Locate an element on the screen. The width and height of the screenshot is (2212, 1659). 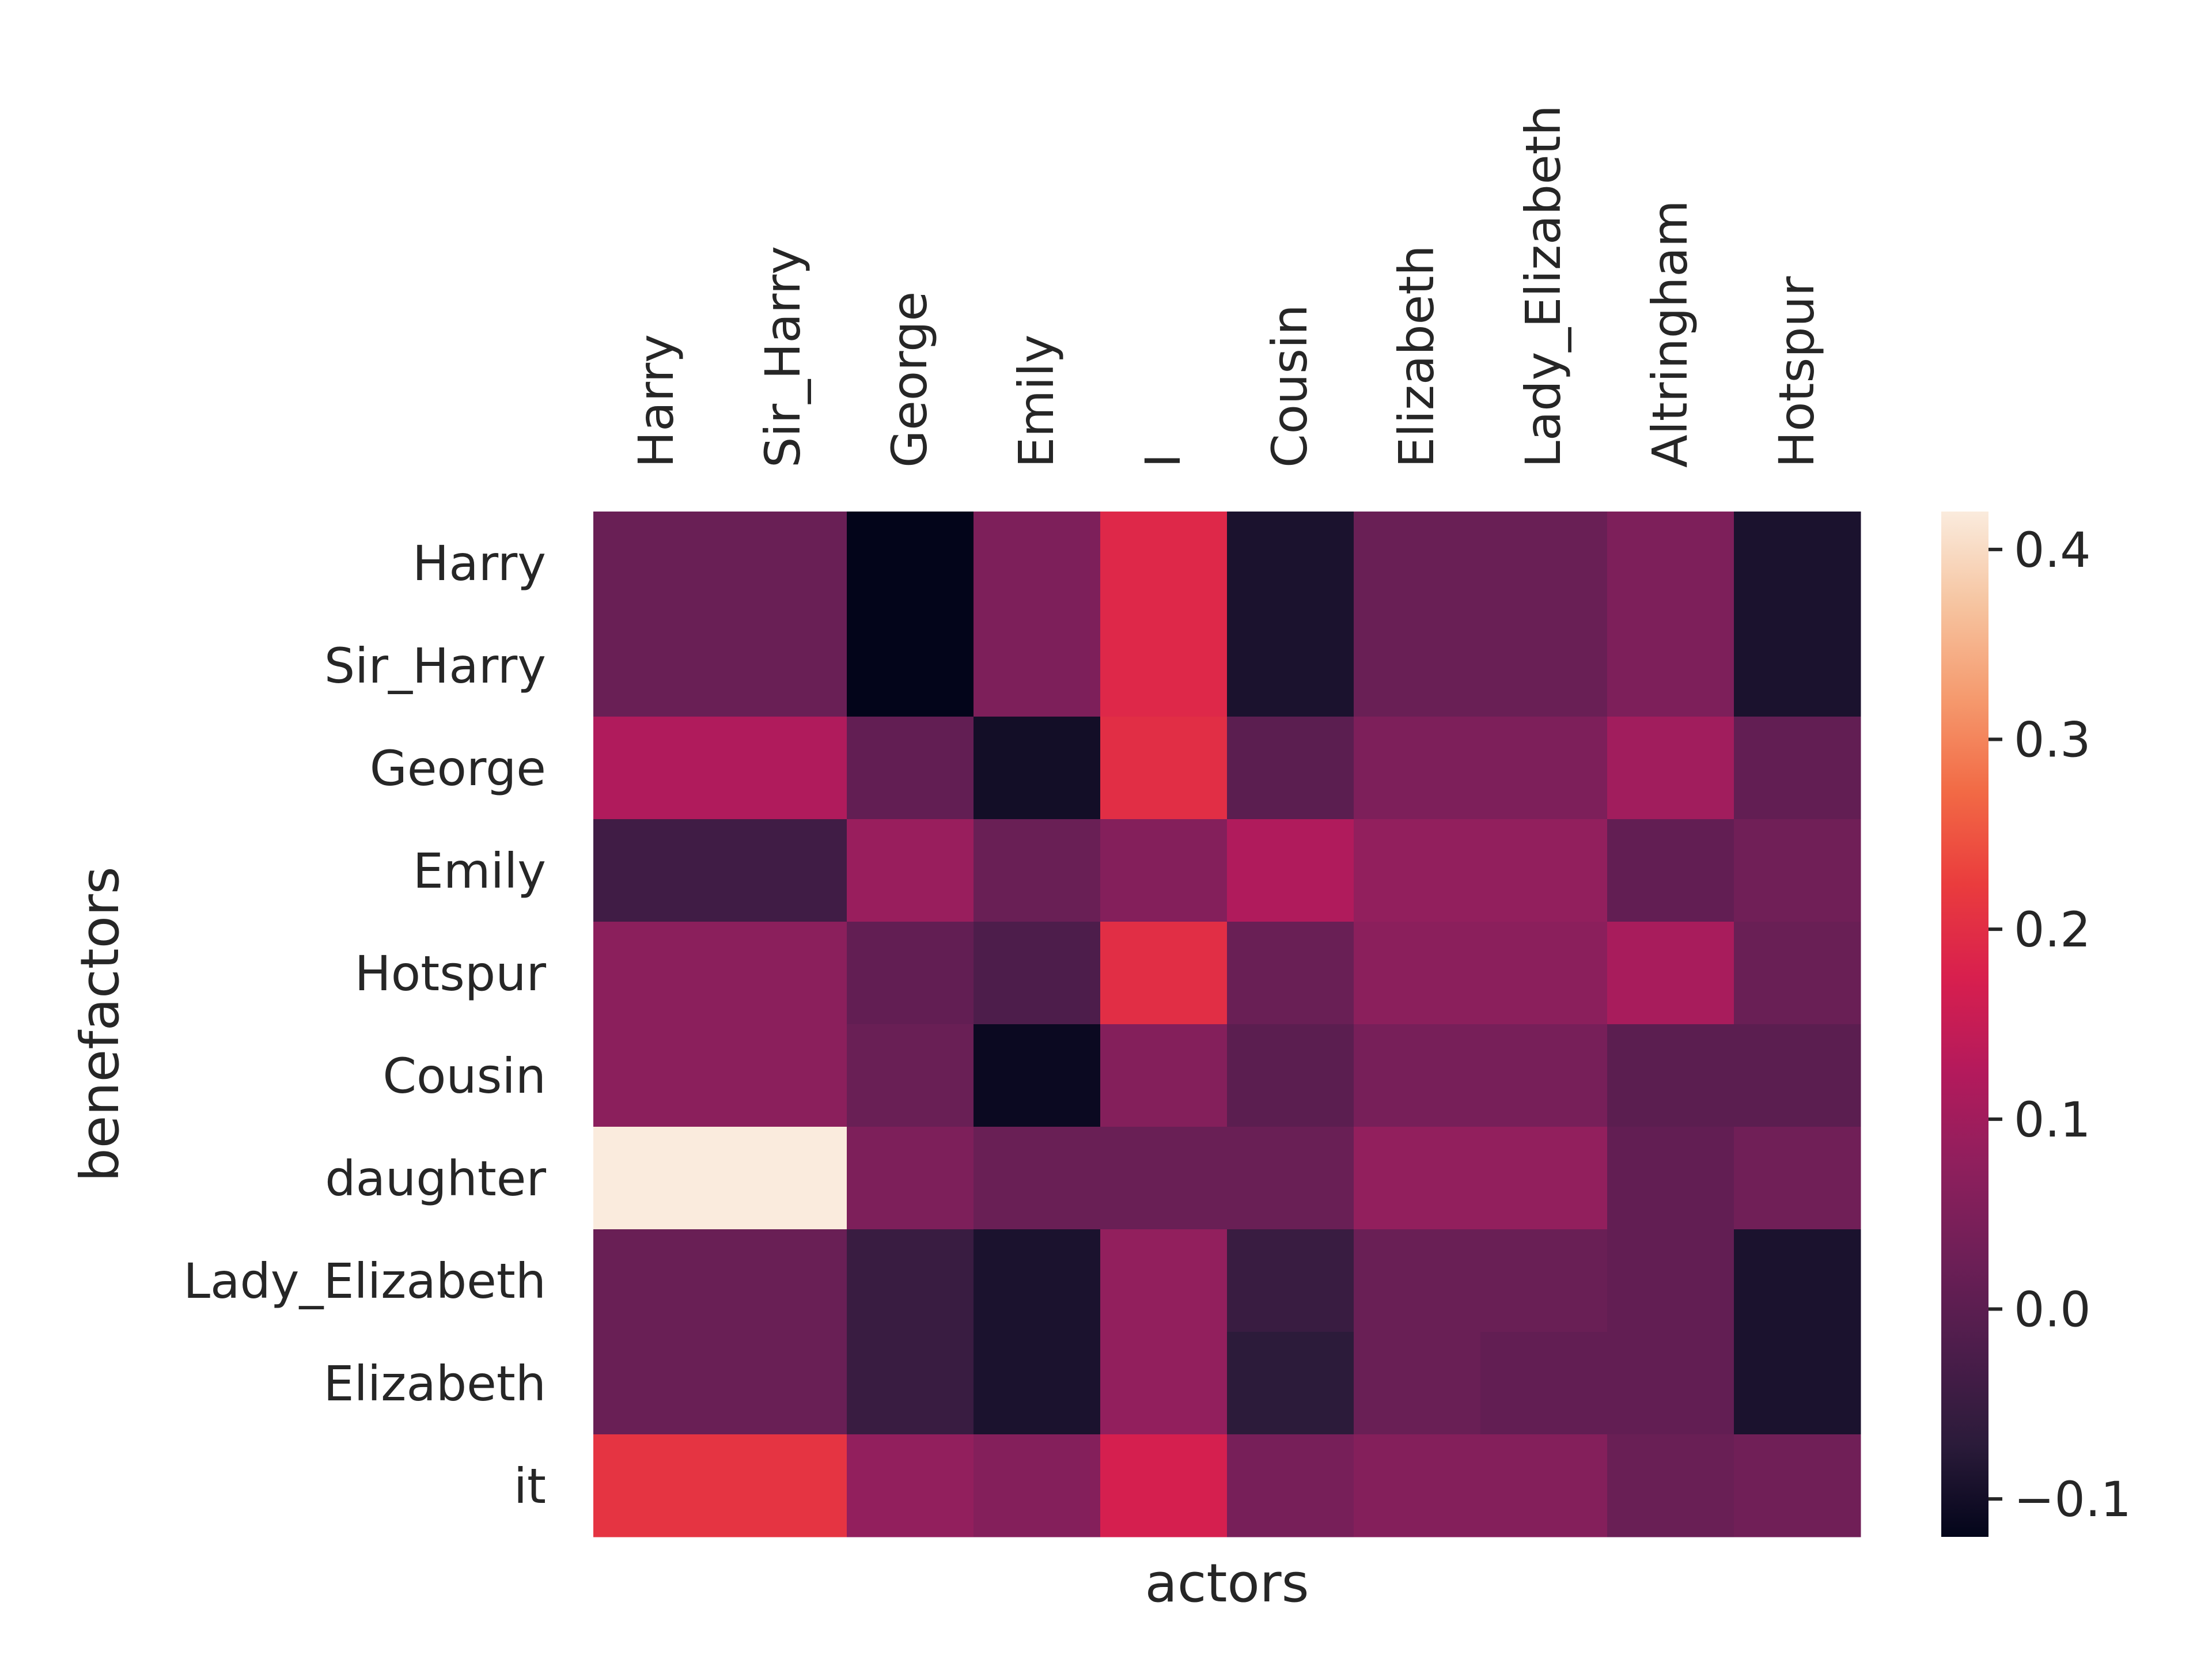
colorbar-tick-label: 0.2 is located at coordinates (2052, 930).